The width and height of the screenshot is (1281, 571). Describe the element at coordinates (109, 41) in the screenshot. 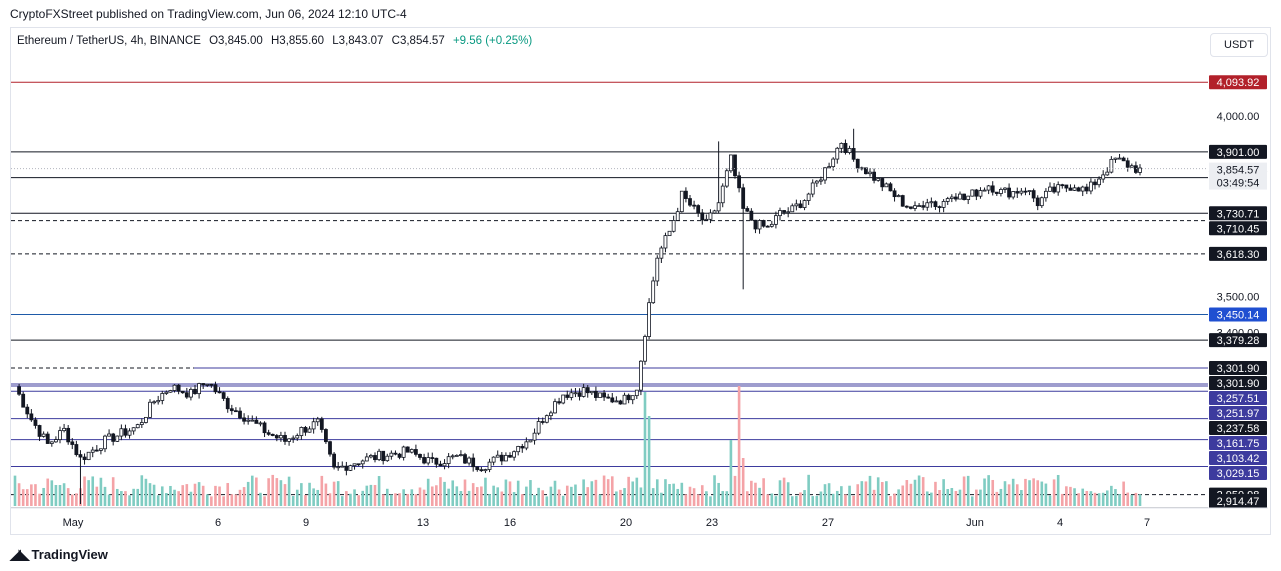

I see `symbol-title: Ethereum / TetherUS, 4h, BINANCE` at that location.